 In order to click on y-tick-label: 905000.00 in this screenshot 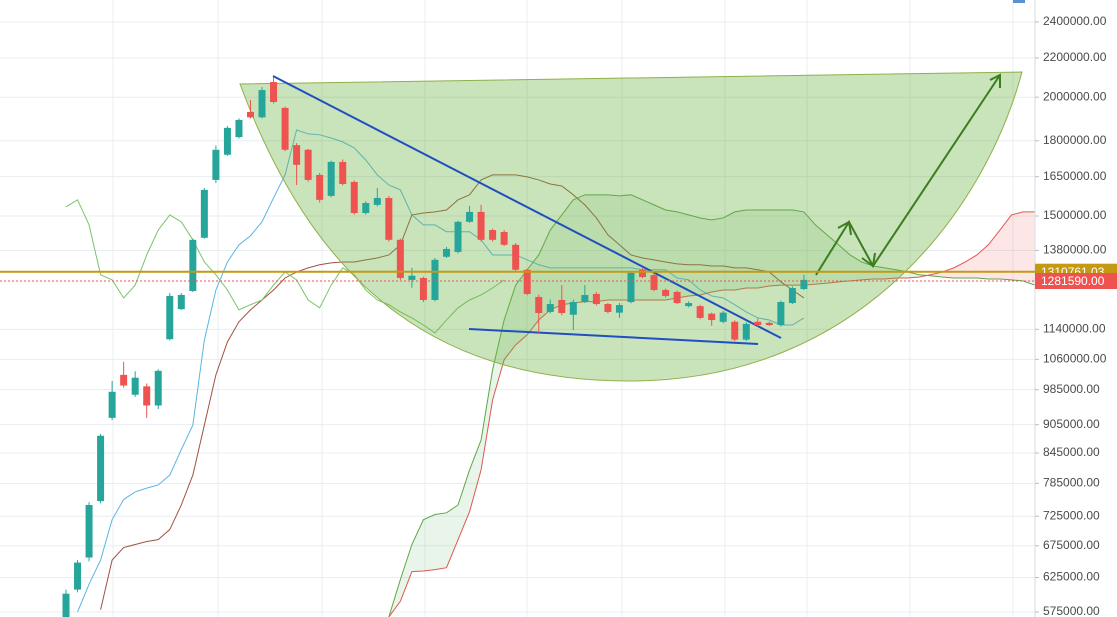, I will do `click(1071, 424)`.